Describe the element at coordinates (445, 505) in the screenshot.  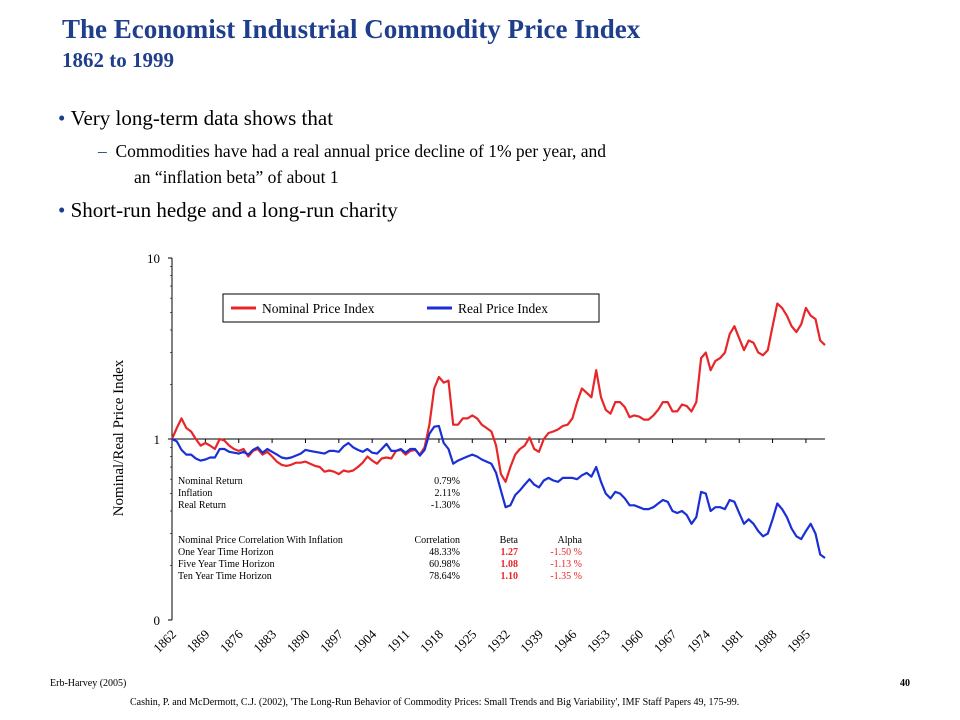
I see `stats-row-value: -1.30%` at that location.